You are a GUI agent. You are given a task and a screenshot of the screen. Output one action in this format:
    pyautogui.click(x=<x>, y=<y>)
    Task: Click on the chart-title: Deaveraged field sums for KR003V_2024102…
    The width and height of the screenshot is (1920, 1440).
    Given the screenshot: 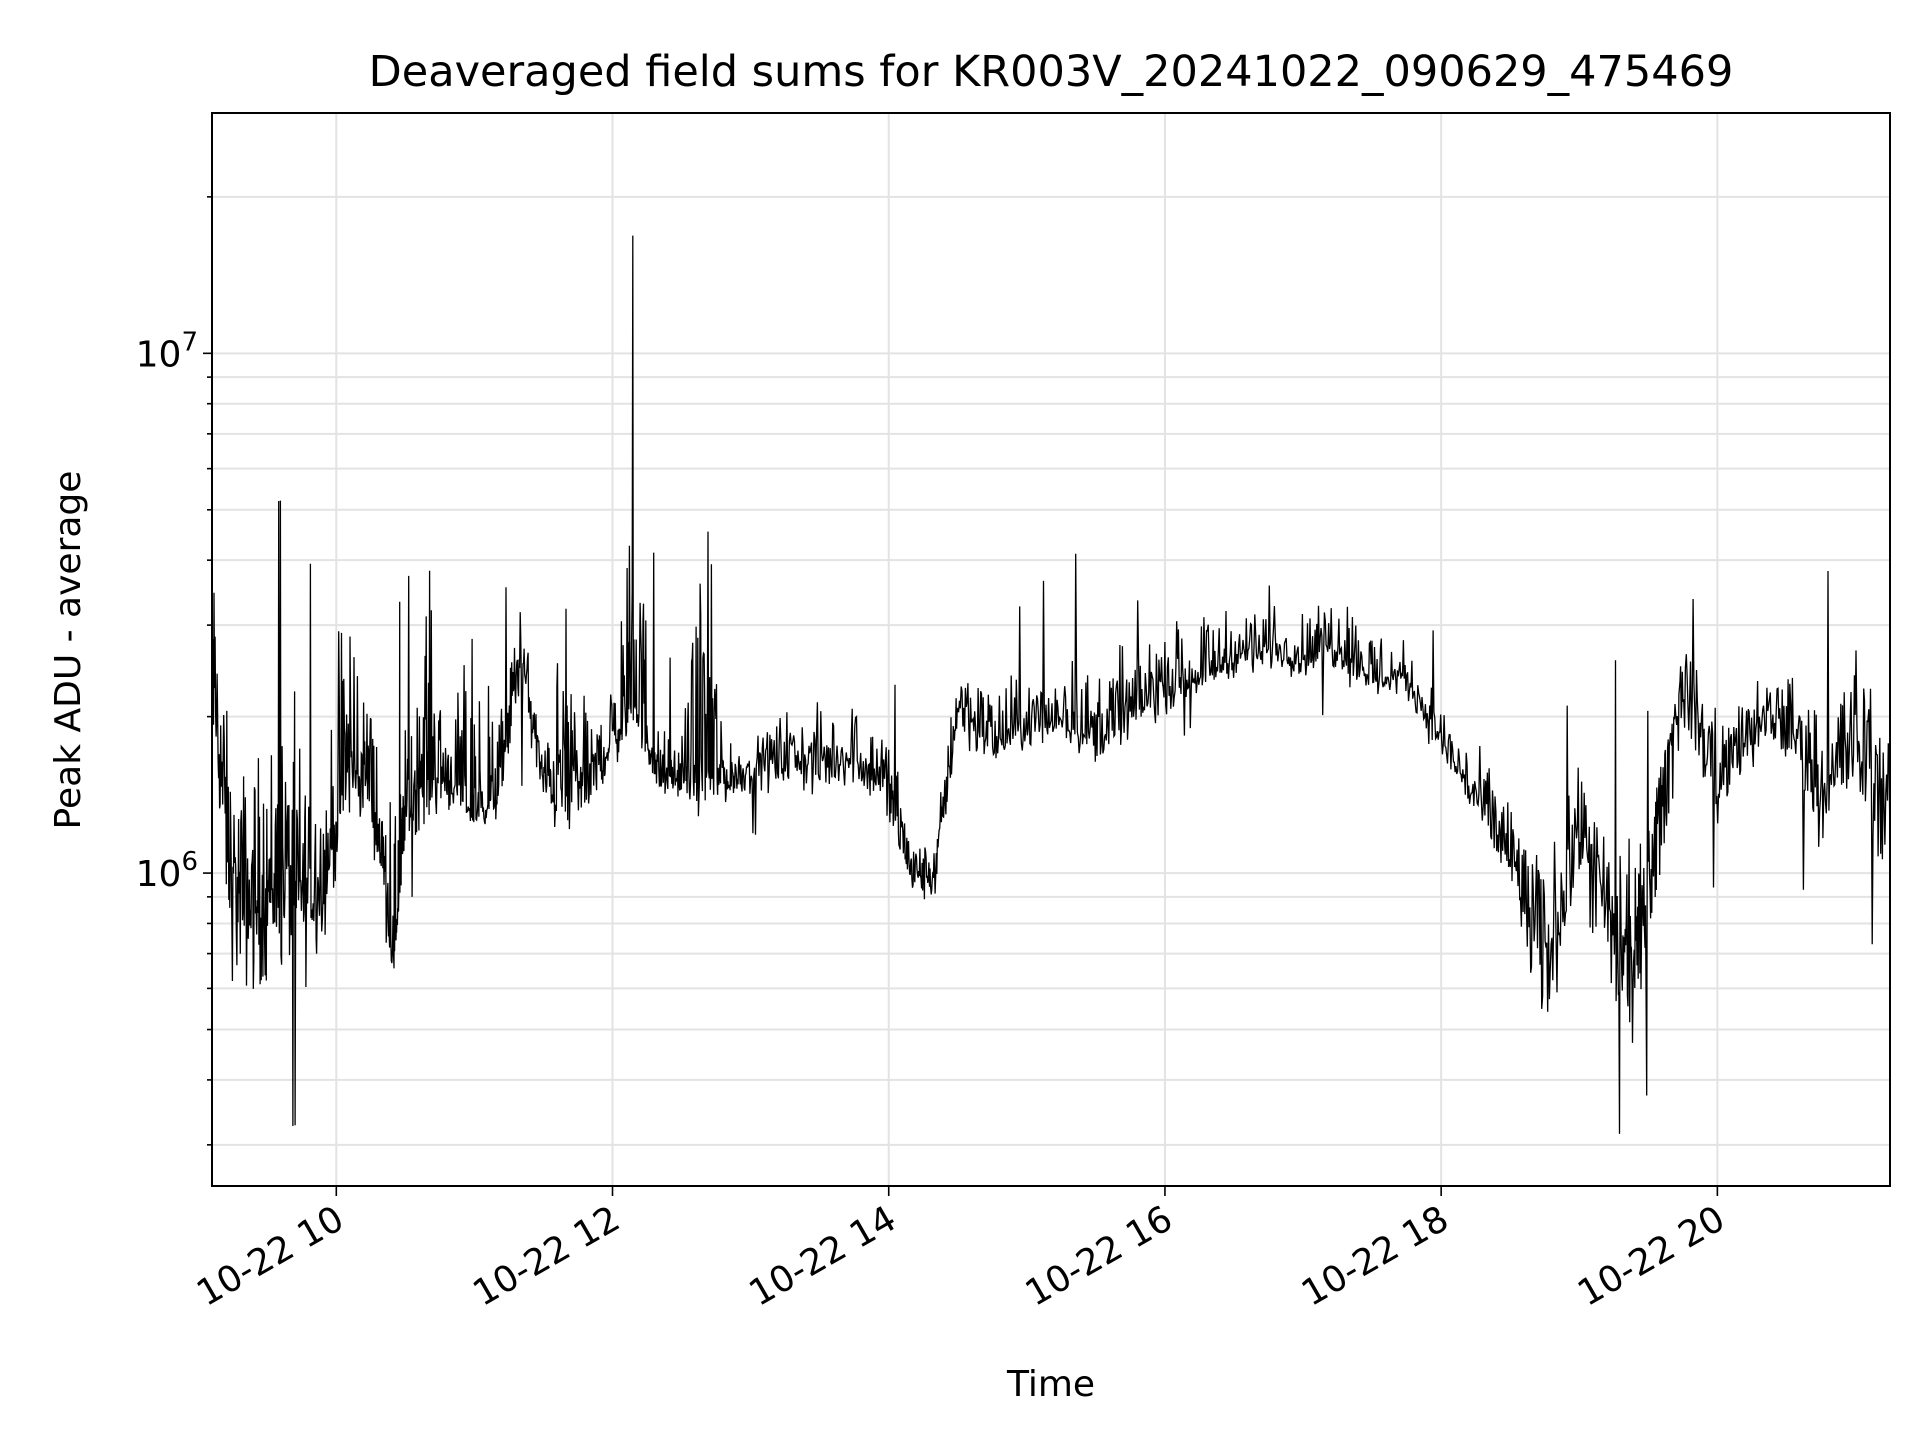 What is the action you would take?
    pyautogui.click(x=1051, y=72)
    